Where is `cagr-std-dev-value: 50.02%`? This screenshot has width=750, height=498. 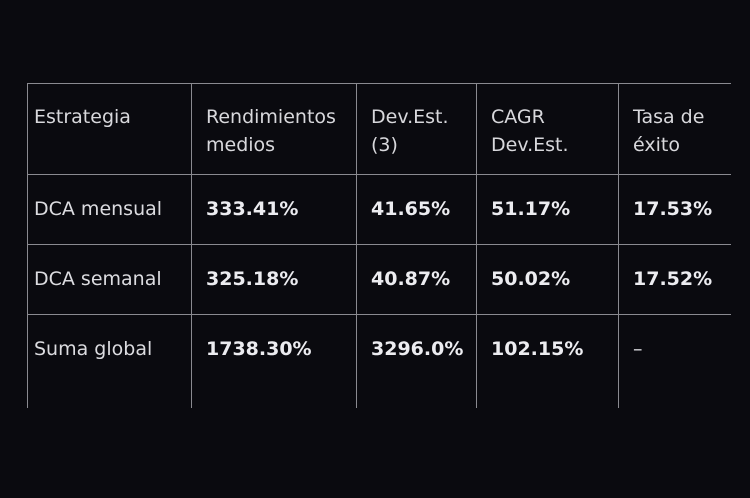
cagr-std-dev-value: 50.02% is located at coordinates (547, 279).